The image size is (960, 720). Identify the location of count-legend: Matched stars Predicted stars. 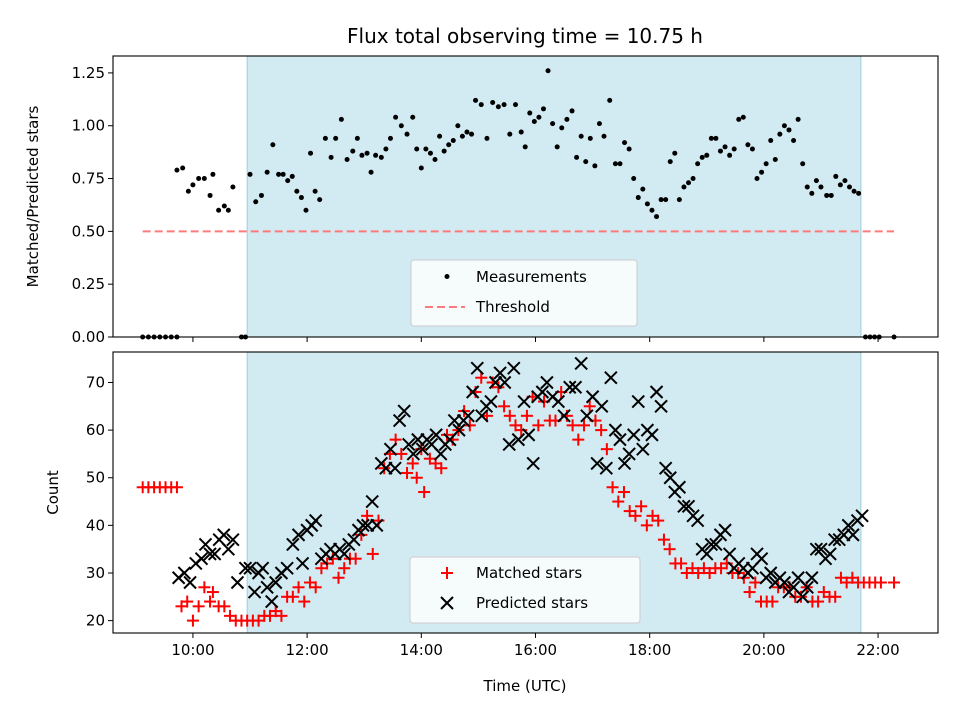
(525, 590).